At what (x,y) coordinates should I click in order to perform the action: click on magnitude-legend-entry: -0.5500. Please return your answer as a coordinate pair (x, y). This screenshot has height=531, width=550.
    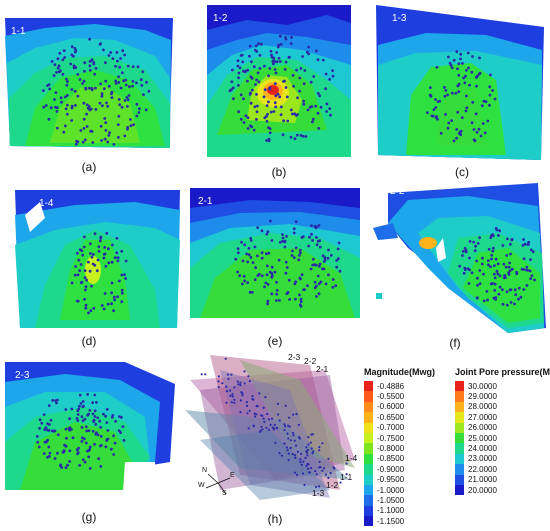
    Looking at the image, I should click on (399, 396).